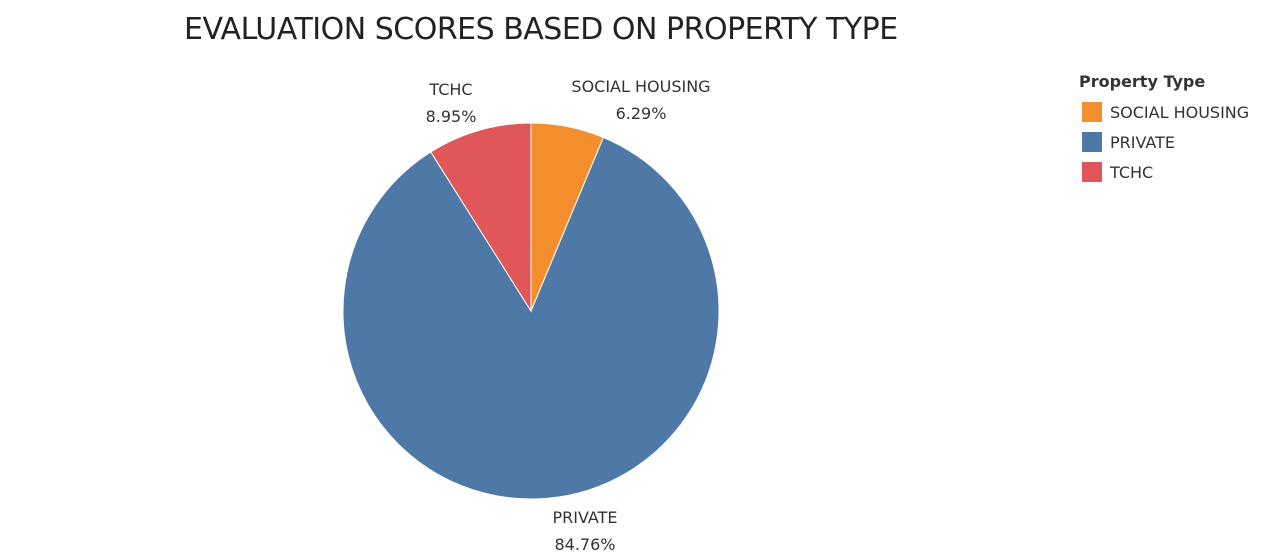 Image resolution: width=1287 pixels, height=558 pixels. What do you see at coordinates (1180, 112) in the screenshot?
I see `legend-label: SOCIAL HOUSING` at bounding box center [1180, 112].